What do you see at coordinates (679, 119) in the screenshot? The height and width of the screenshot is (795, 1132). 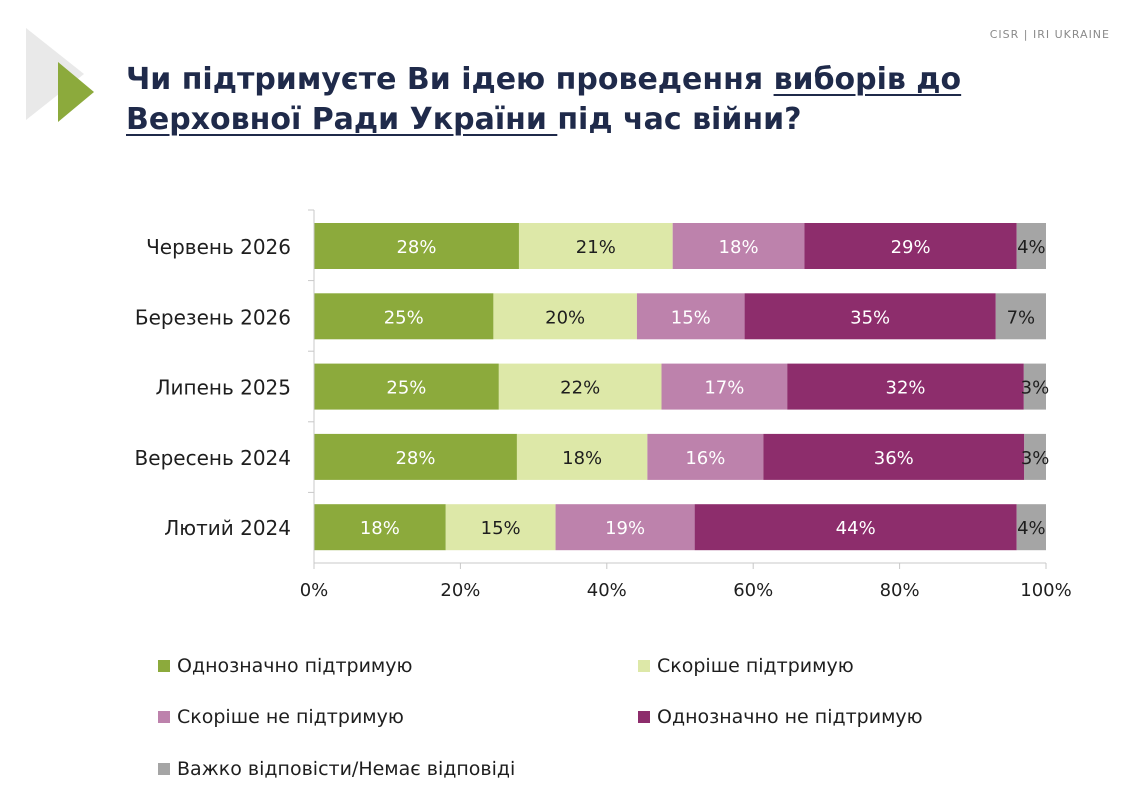 I see `title-part-2: під час війни?` at bounding box center [679, 119].